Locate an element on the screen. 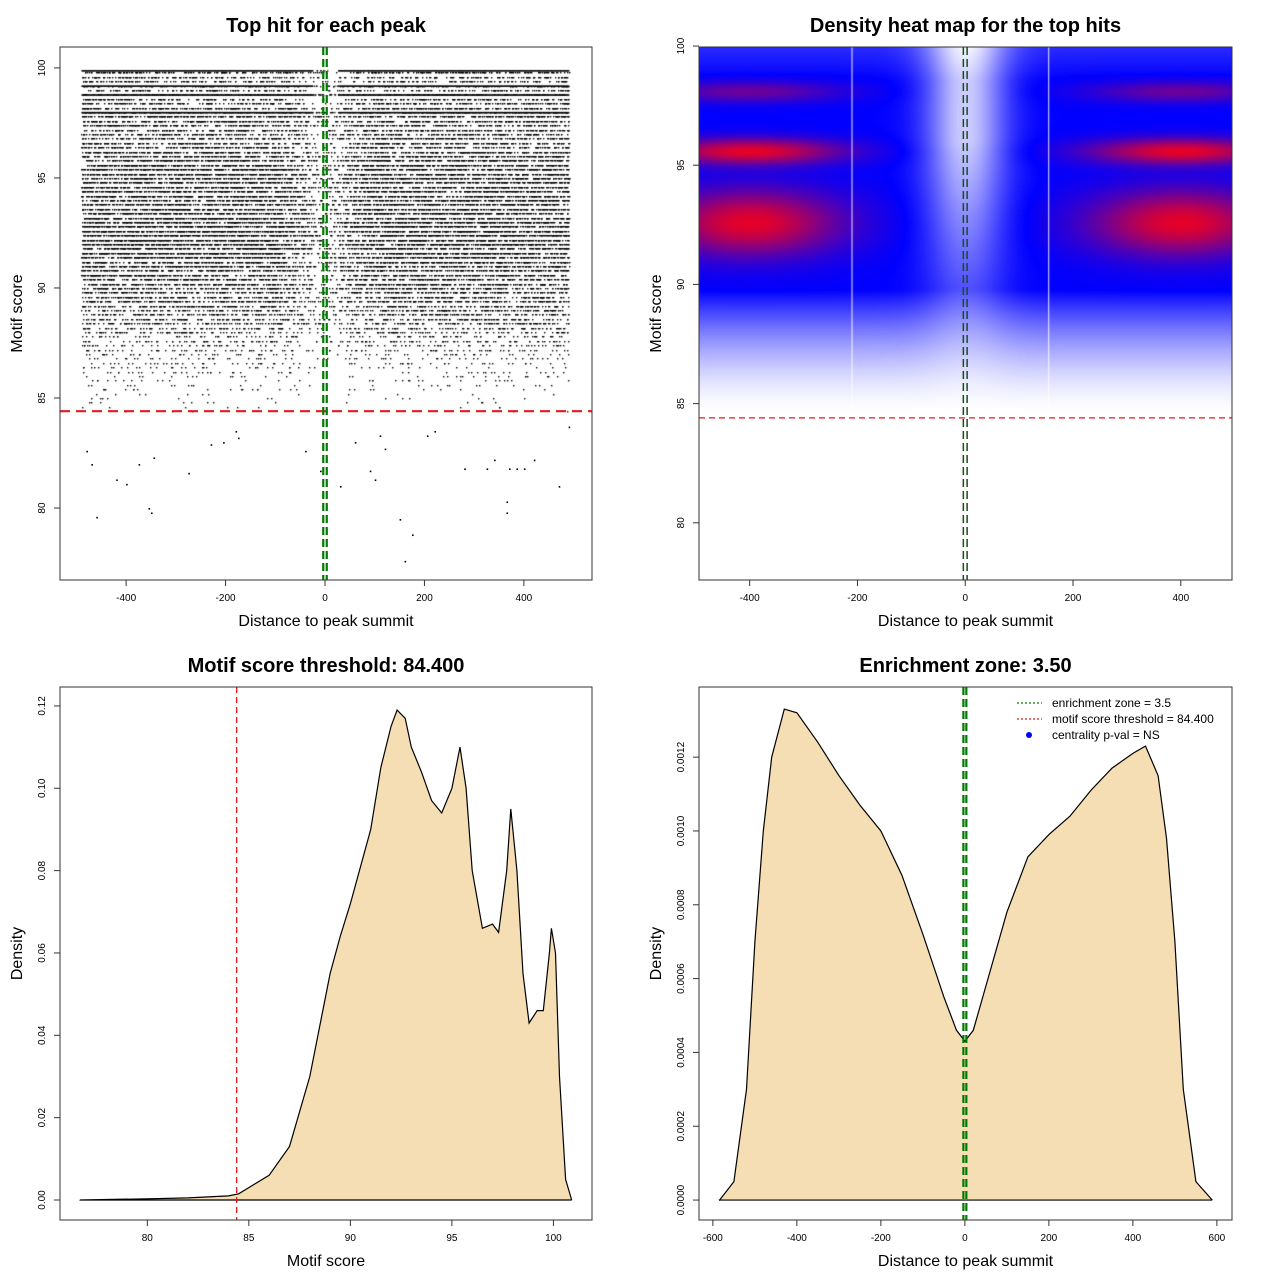  y-tick-label: 90 is located at coordinates (681, 284).